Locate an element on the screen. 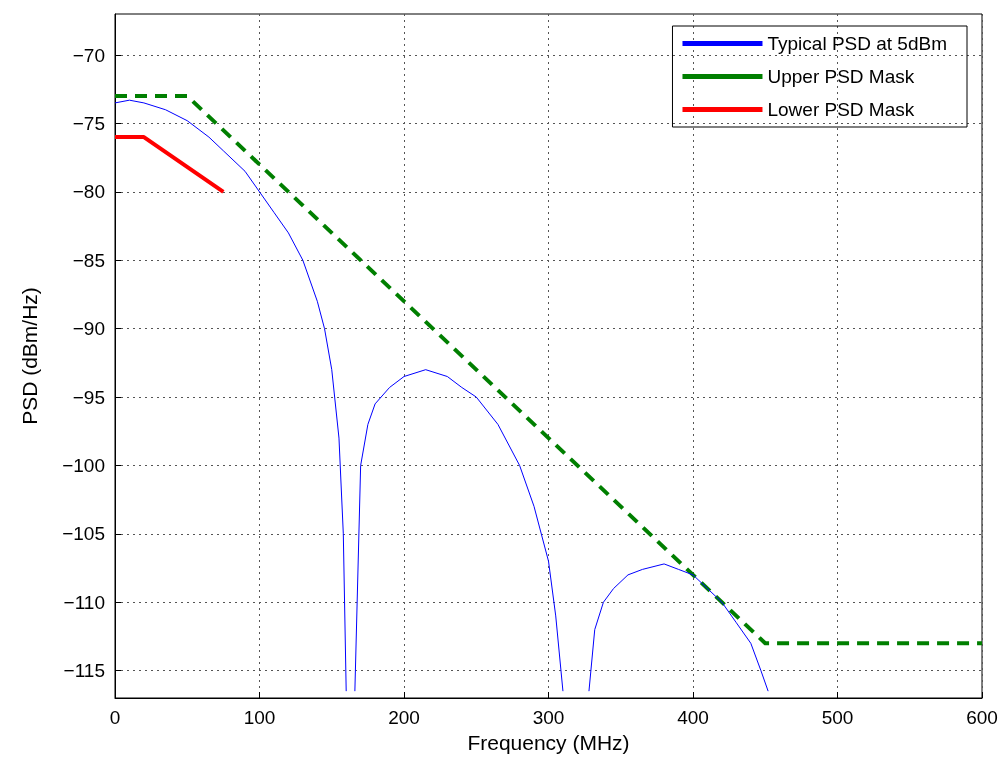  x-tick-label: 100 is located at coordinates (259, 717).